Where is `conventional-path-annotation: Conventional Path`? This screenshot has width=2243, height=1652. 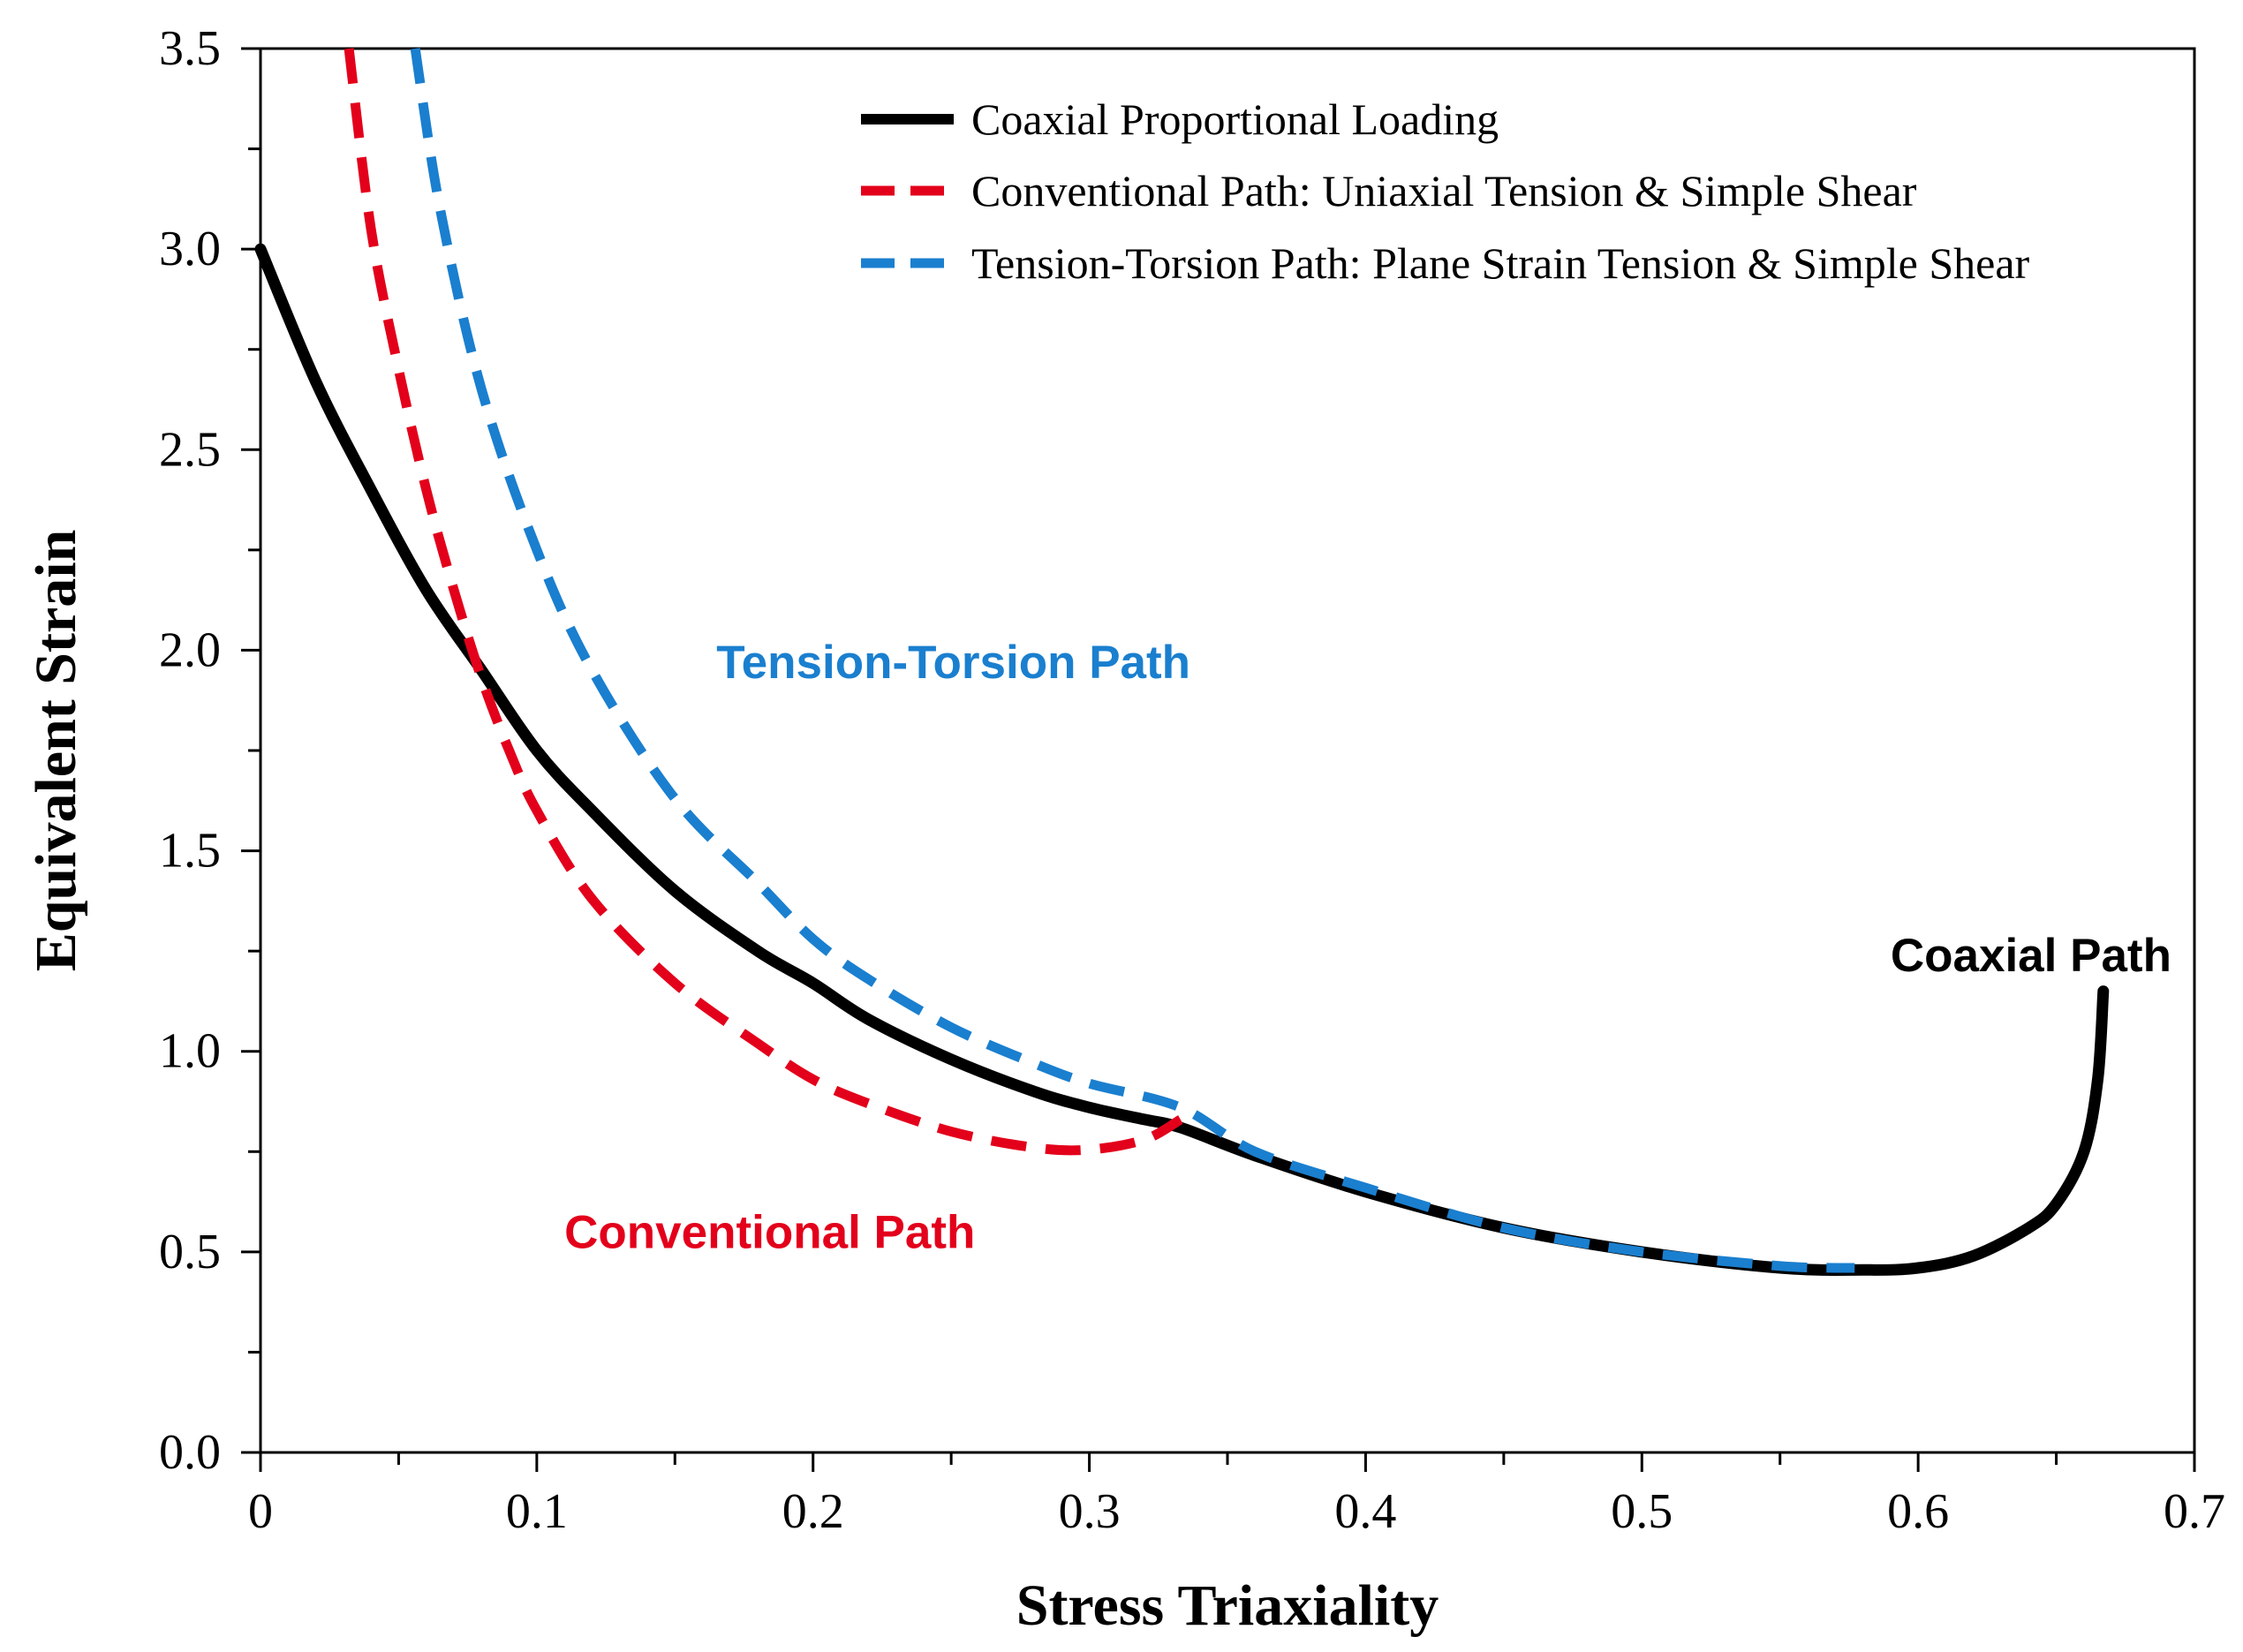 conventional-path-annotation: Conventional Path is located at coordinates (769, 1232).